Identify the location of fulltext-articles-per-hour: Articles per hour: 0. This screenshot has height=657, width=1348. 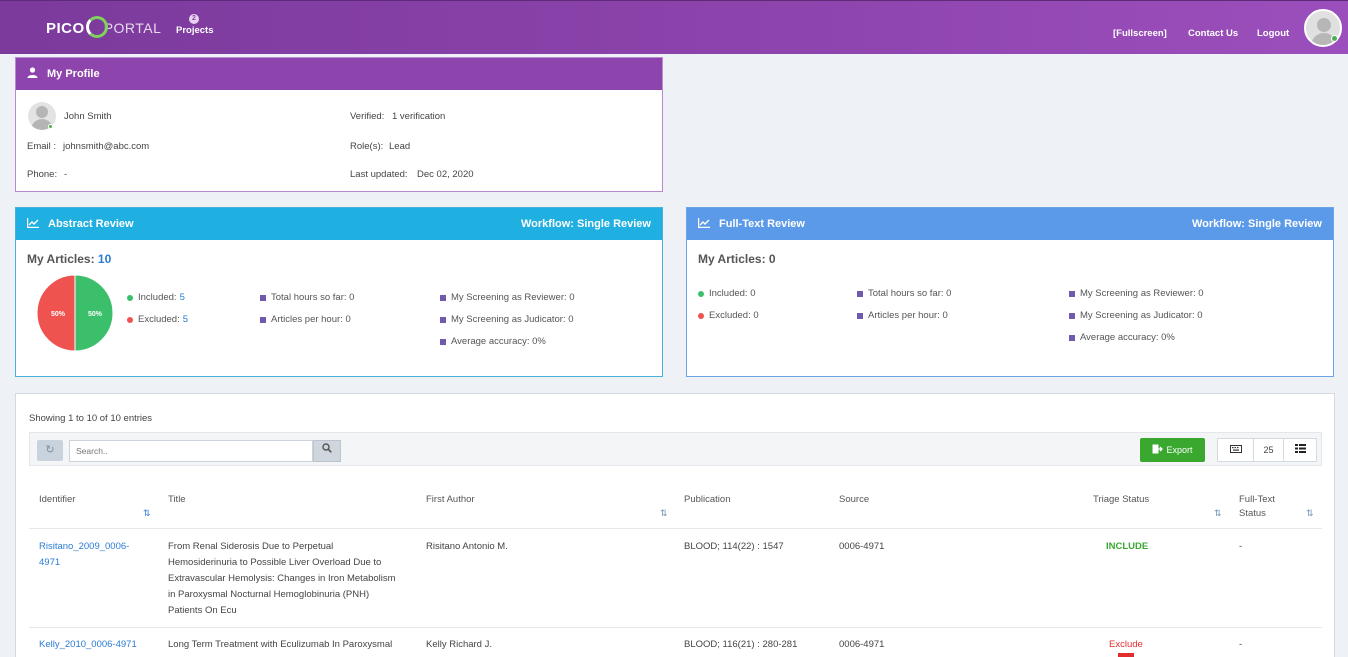
(902, 315).